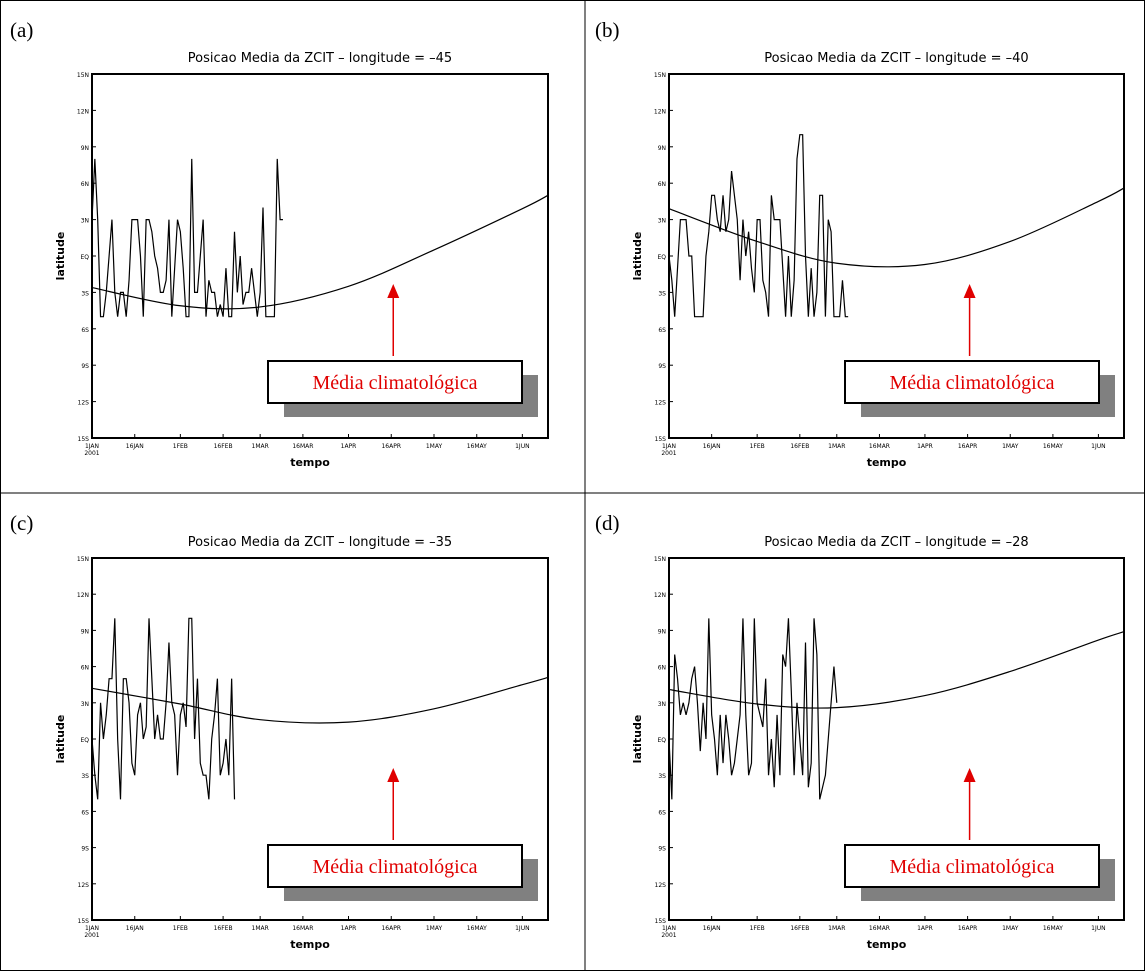 The image size is (1145, 971). What do you see at coordinates (660, 559) in the screenshot?
I see `y-tick-label: 15N` at bounding box center [660, 559].